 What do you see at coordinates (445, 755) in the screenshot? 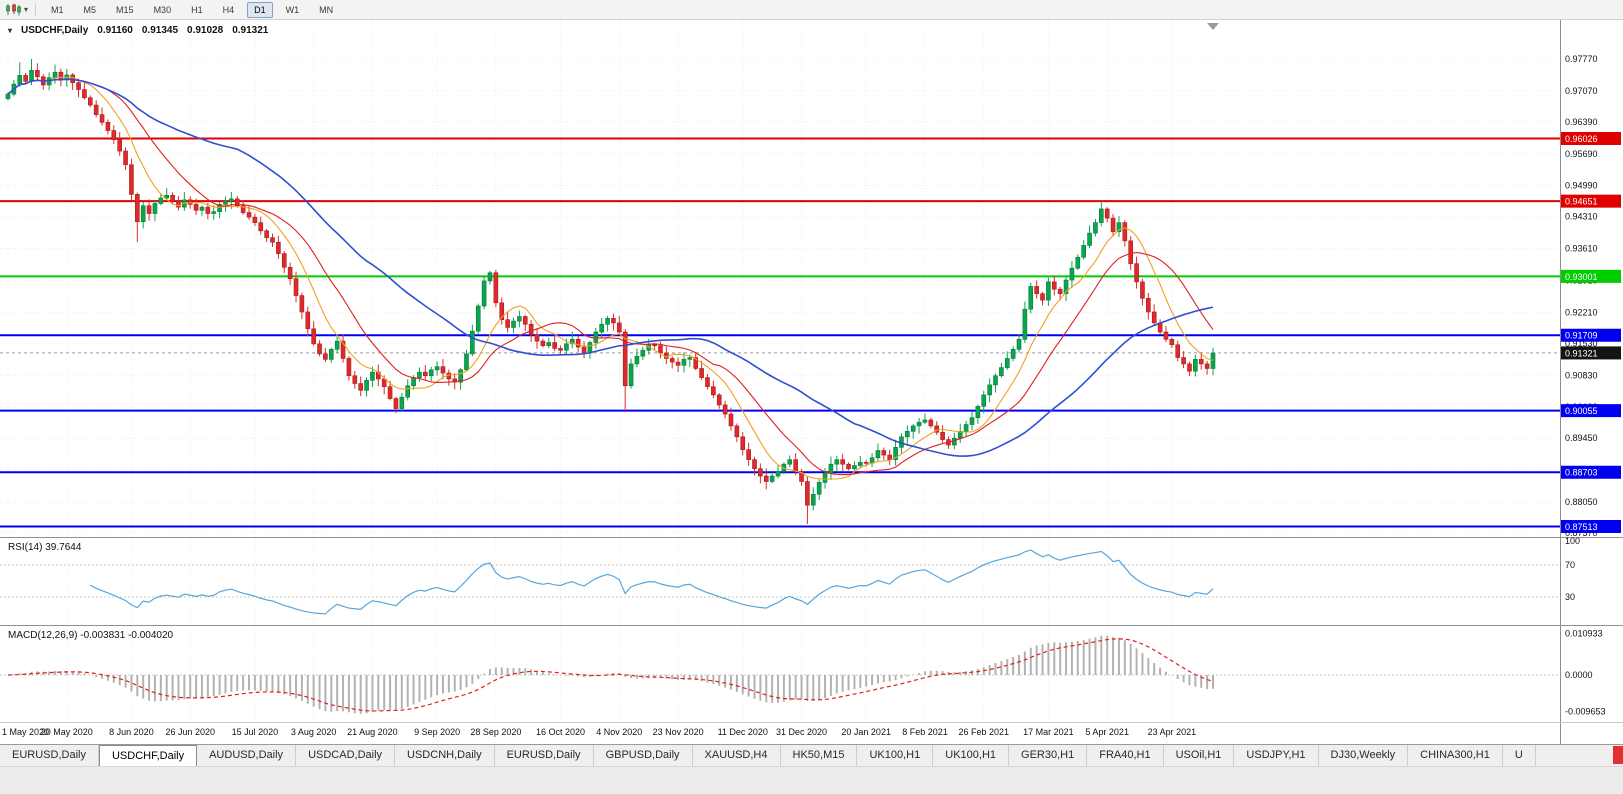
I see `tab-usdcnh-daily: USDCNH,Daily` at bounding box center [445, 755].